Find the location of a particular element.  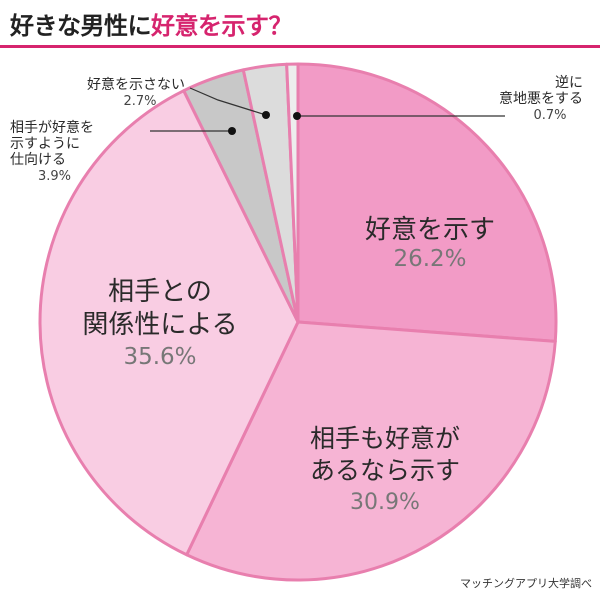

slice-value-depends-on-relationship: 35.6% is located at coordinates (159, 357).